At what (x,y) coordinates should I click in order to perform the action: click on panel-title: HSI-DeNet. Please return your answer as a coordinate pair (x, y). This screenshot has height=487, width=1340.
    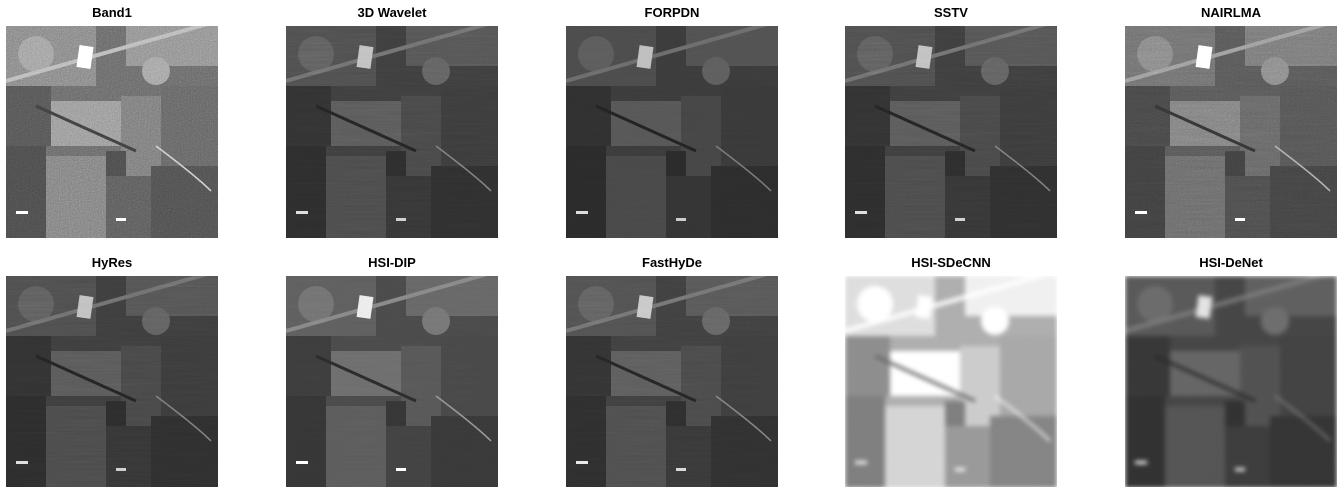
    Looking at the image, I should click on (1231, 262).